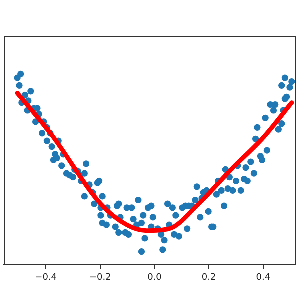 This screenshot has height=300, width=300. What do you see at coordinates (101, 277) in the screenshot?
I see `x-tick-label: −0.2` at bounding box center [101, 277].